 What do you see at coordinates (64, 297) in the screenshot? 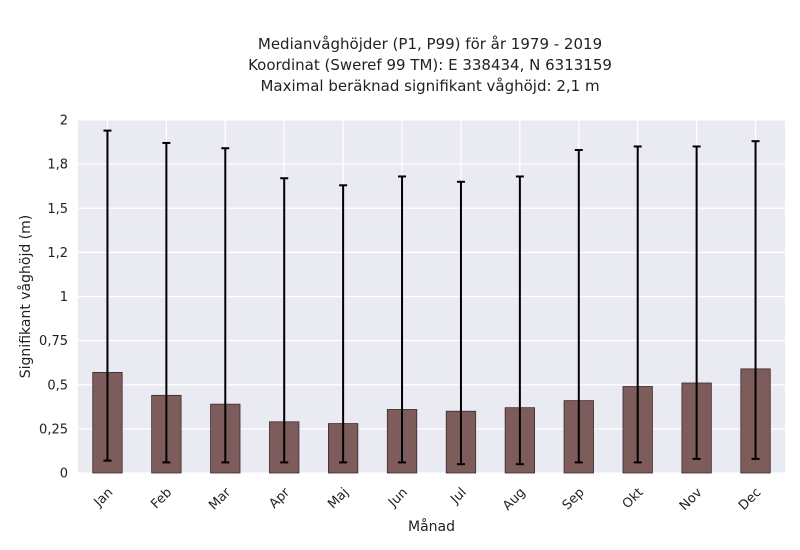
I see `y-tick-label-4: 1` at bounding box center [64, 297].